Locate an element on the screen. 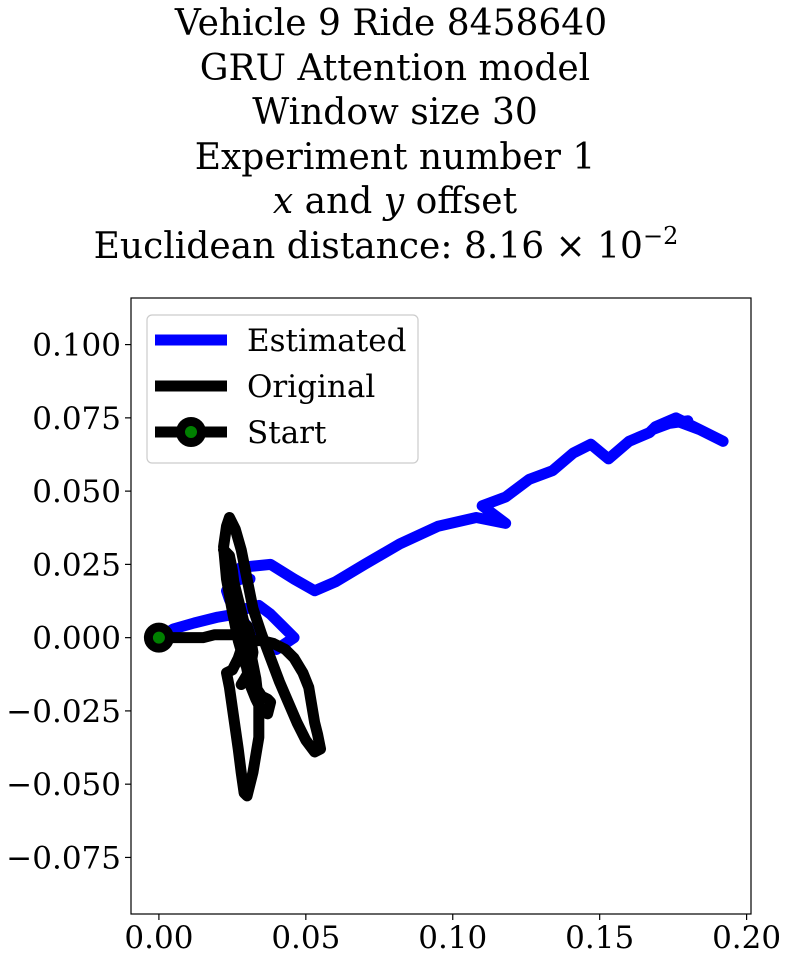 Image resolution: width=790 pixels, height=961 pixels. title-line-2: GRU Attention model is located at coordinates (395, 68).